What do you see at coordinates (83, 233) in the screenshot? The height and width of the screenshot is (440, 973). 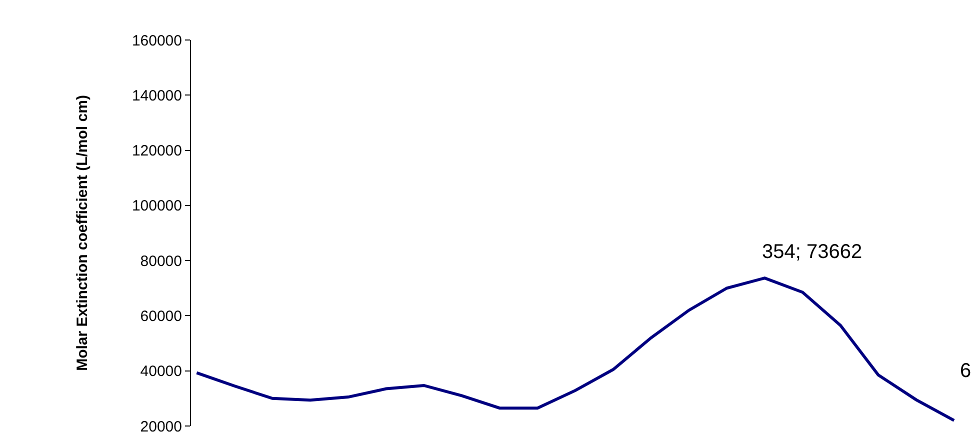 I see `y-axis-title: Molar Extinction coefficient (L/mol cm)` at bounding box center [83, 233].